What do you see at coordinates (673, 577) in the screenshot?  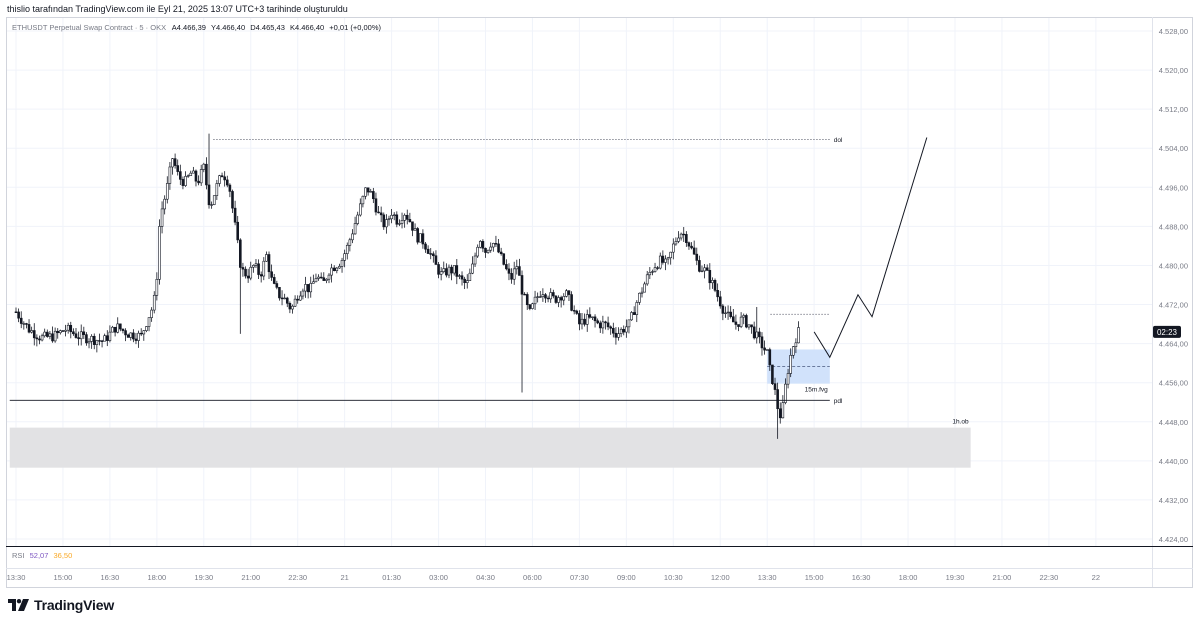 I see `time-axis-label: 10:30` at bounding box center [673, 577].